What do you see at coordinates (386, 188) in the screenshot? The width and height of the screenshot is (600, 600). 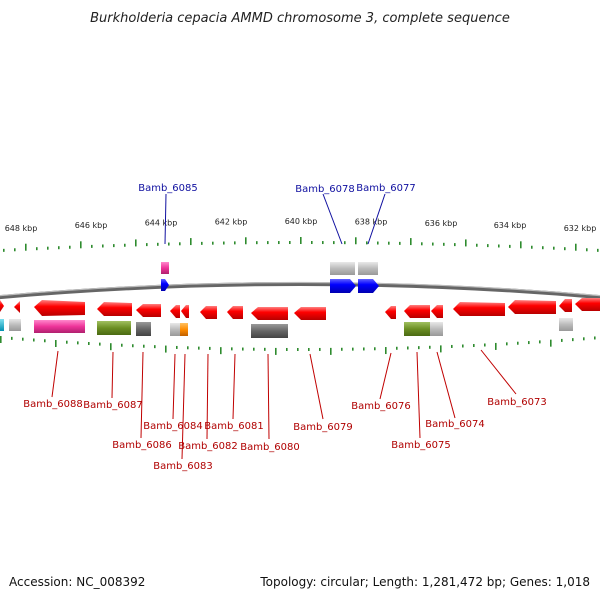 I see `gene-label-6077: Bamb_6077` at bounding box center [386, 188].